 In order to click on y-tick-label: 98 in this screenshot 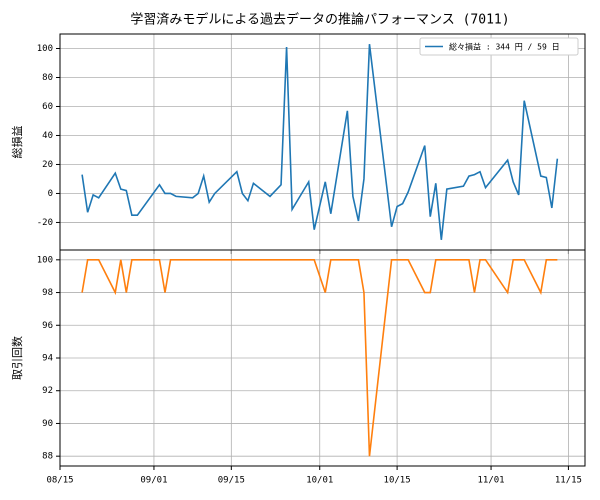, I will do `click(47, 293)`.